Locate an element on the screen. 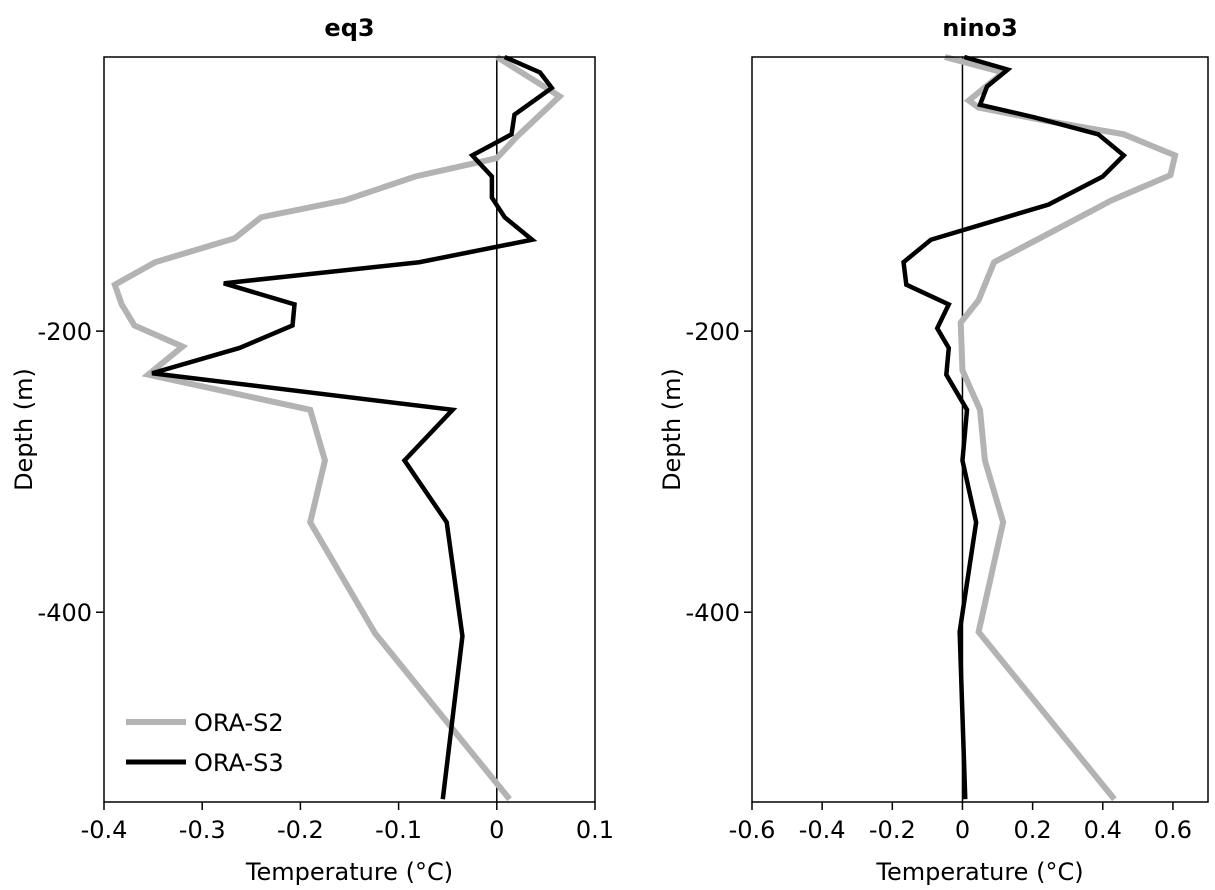 The image size is (1215, 890). x-tick-label: -0.3 is located at coordinates (202, 830).